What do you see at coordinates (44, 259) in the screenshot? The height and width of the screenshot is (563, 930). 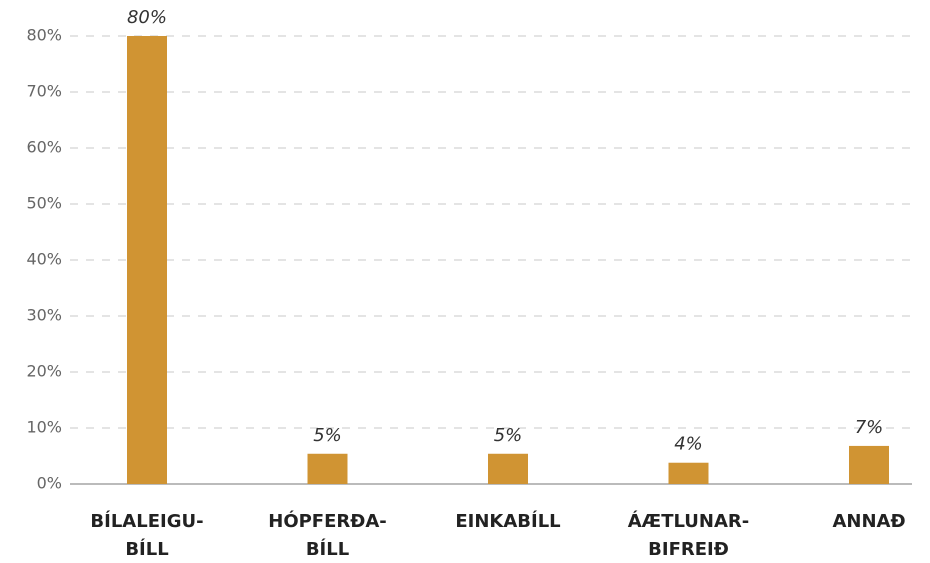 I see `y-tick-label: 40%` at bounding box center [44, 259].